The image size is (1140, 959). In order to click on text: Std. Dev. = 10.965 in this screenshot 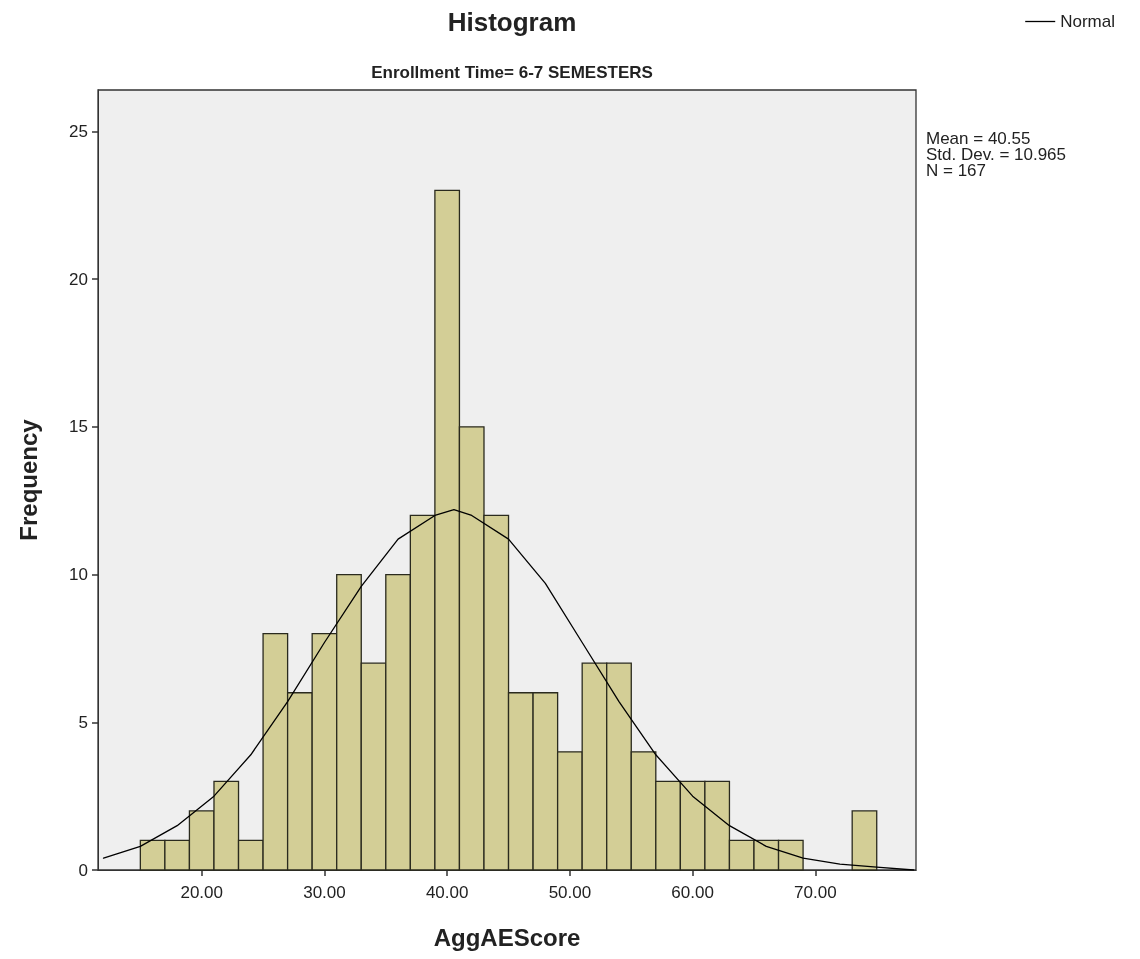, I will do `click(996, 154)`.